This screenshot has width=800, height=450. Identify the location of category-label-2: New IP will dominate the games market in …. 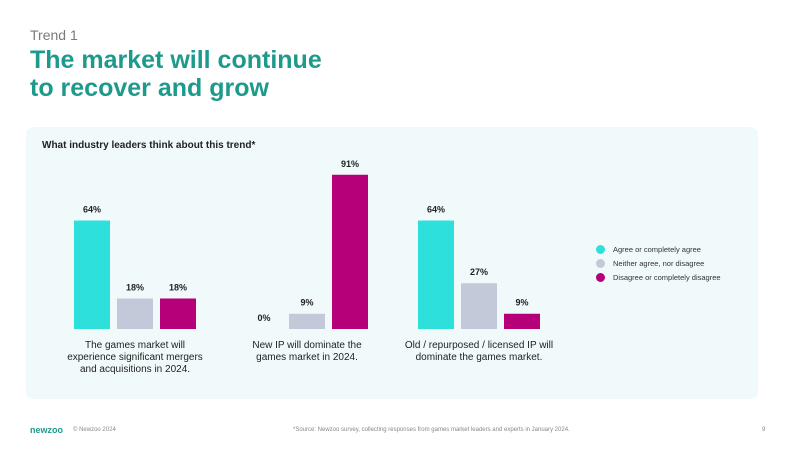
(307, 352).